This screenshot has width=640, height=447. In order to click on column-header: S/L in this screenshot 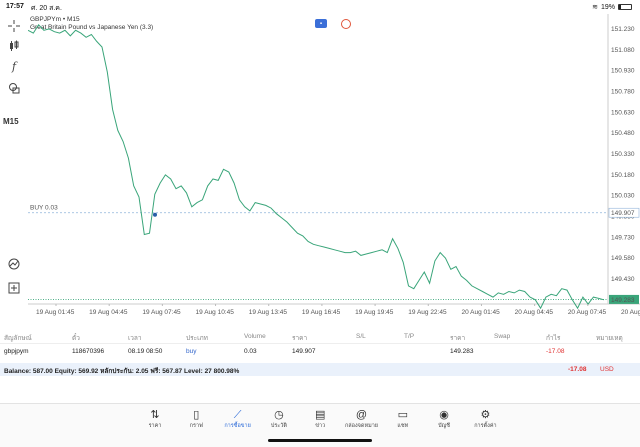, I will do `click(361, 336)`.